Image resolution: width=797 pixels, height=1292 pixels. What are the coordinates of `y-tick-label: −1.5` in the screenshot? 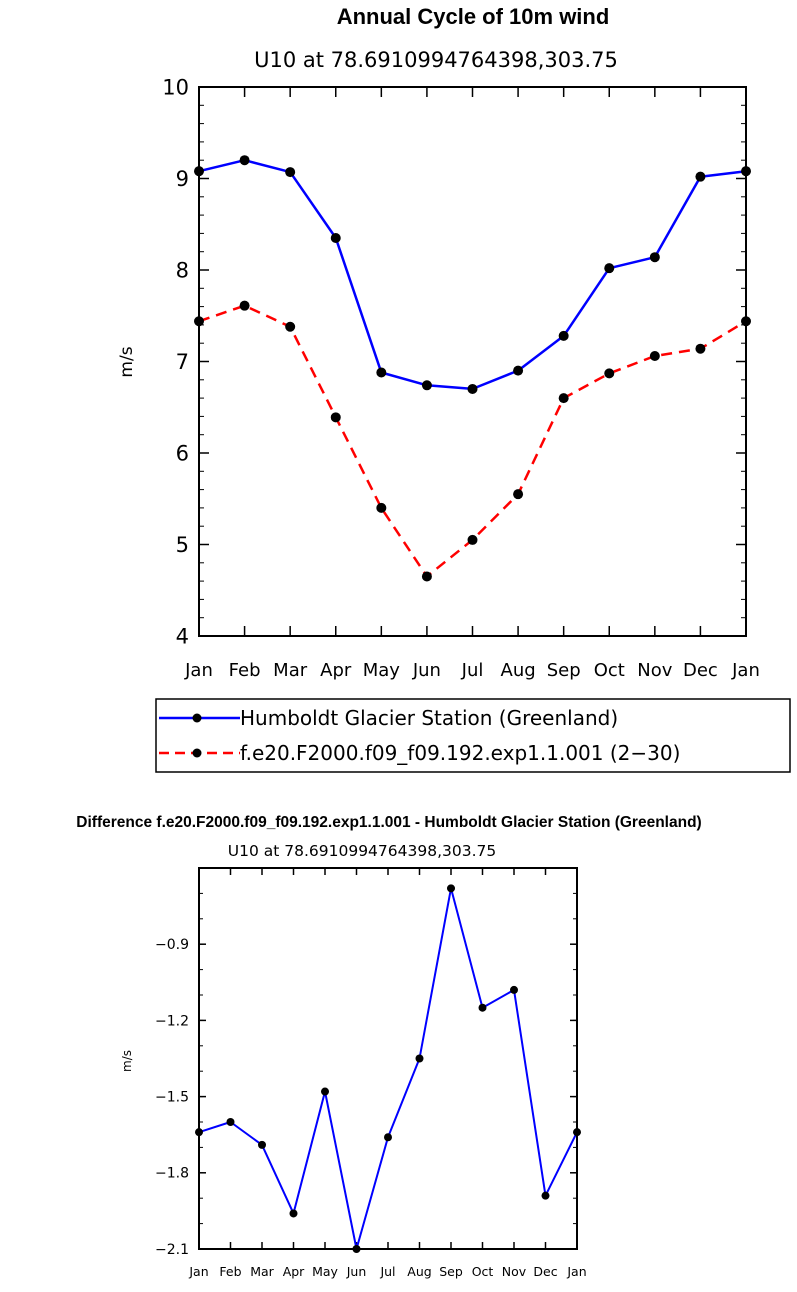 It's located at (172, 1098).